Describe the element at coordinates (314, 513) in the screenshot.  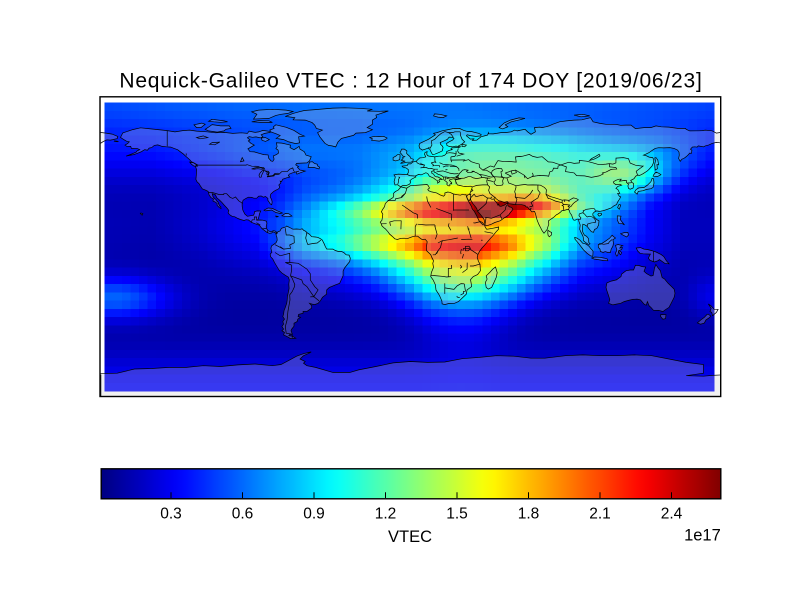
I see `svg-text: 0.9` at that location.